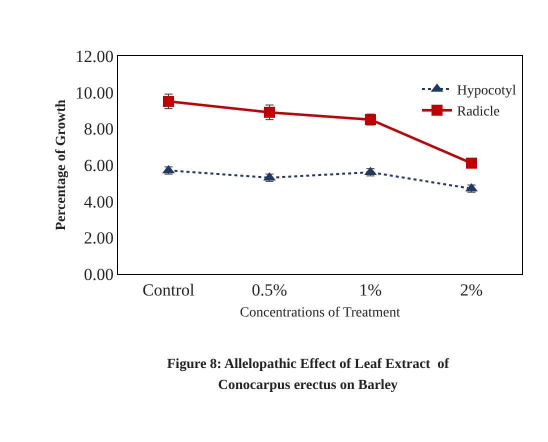 The width and height of the screenshot is (548, 442). What do you see at coordinates (486, 91) in the screenshot?
I see `legend-label: Hypocotyl` at bounding box center [486, 91].